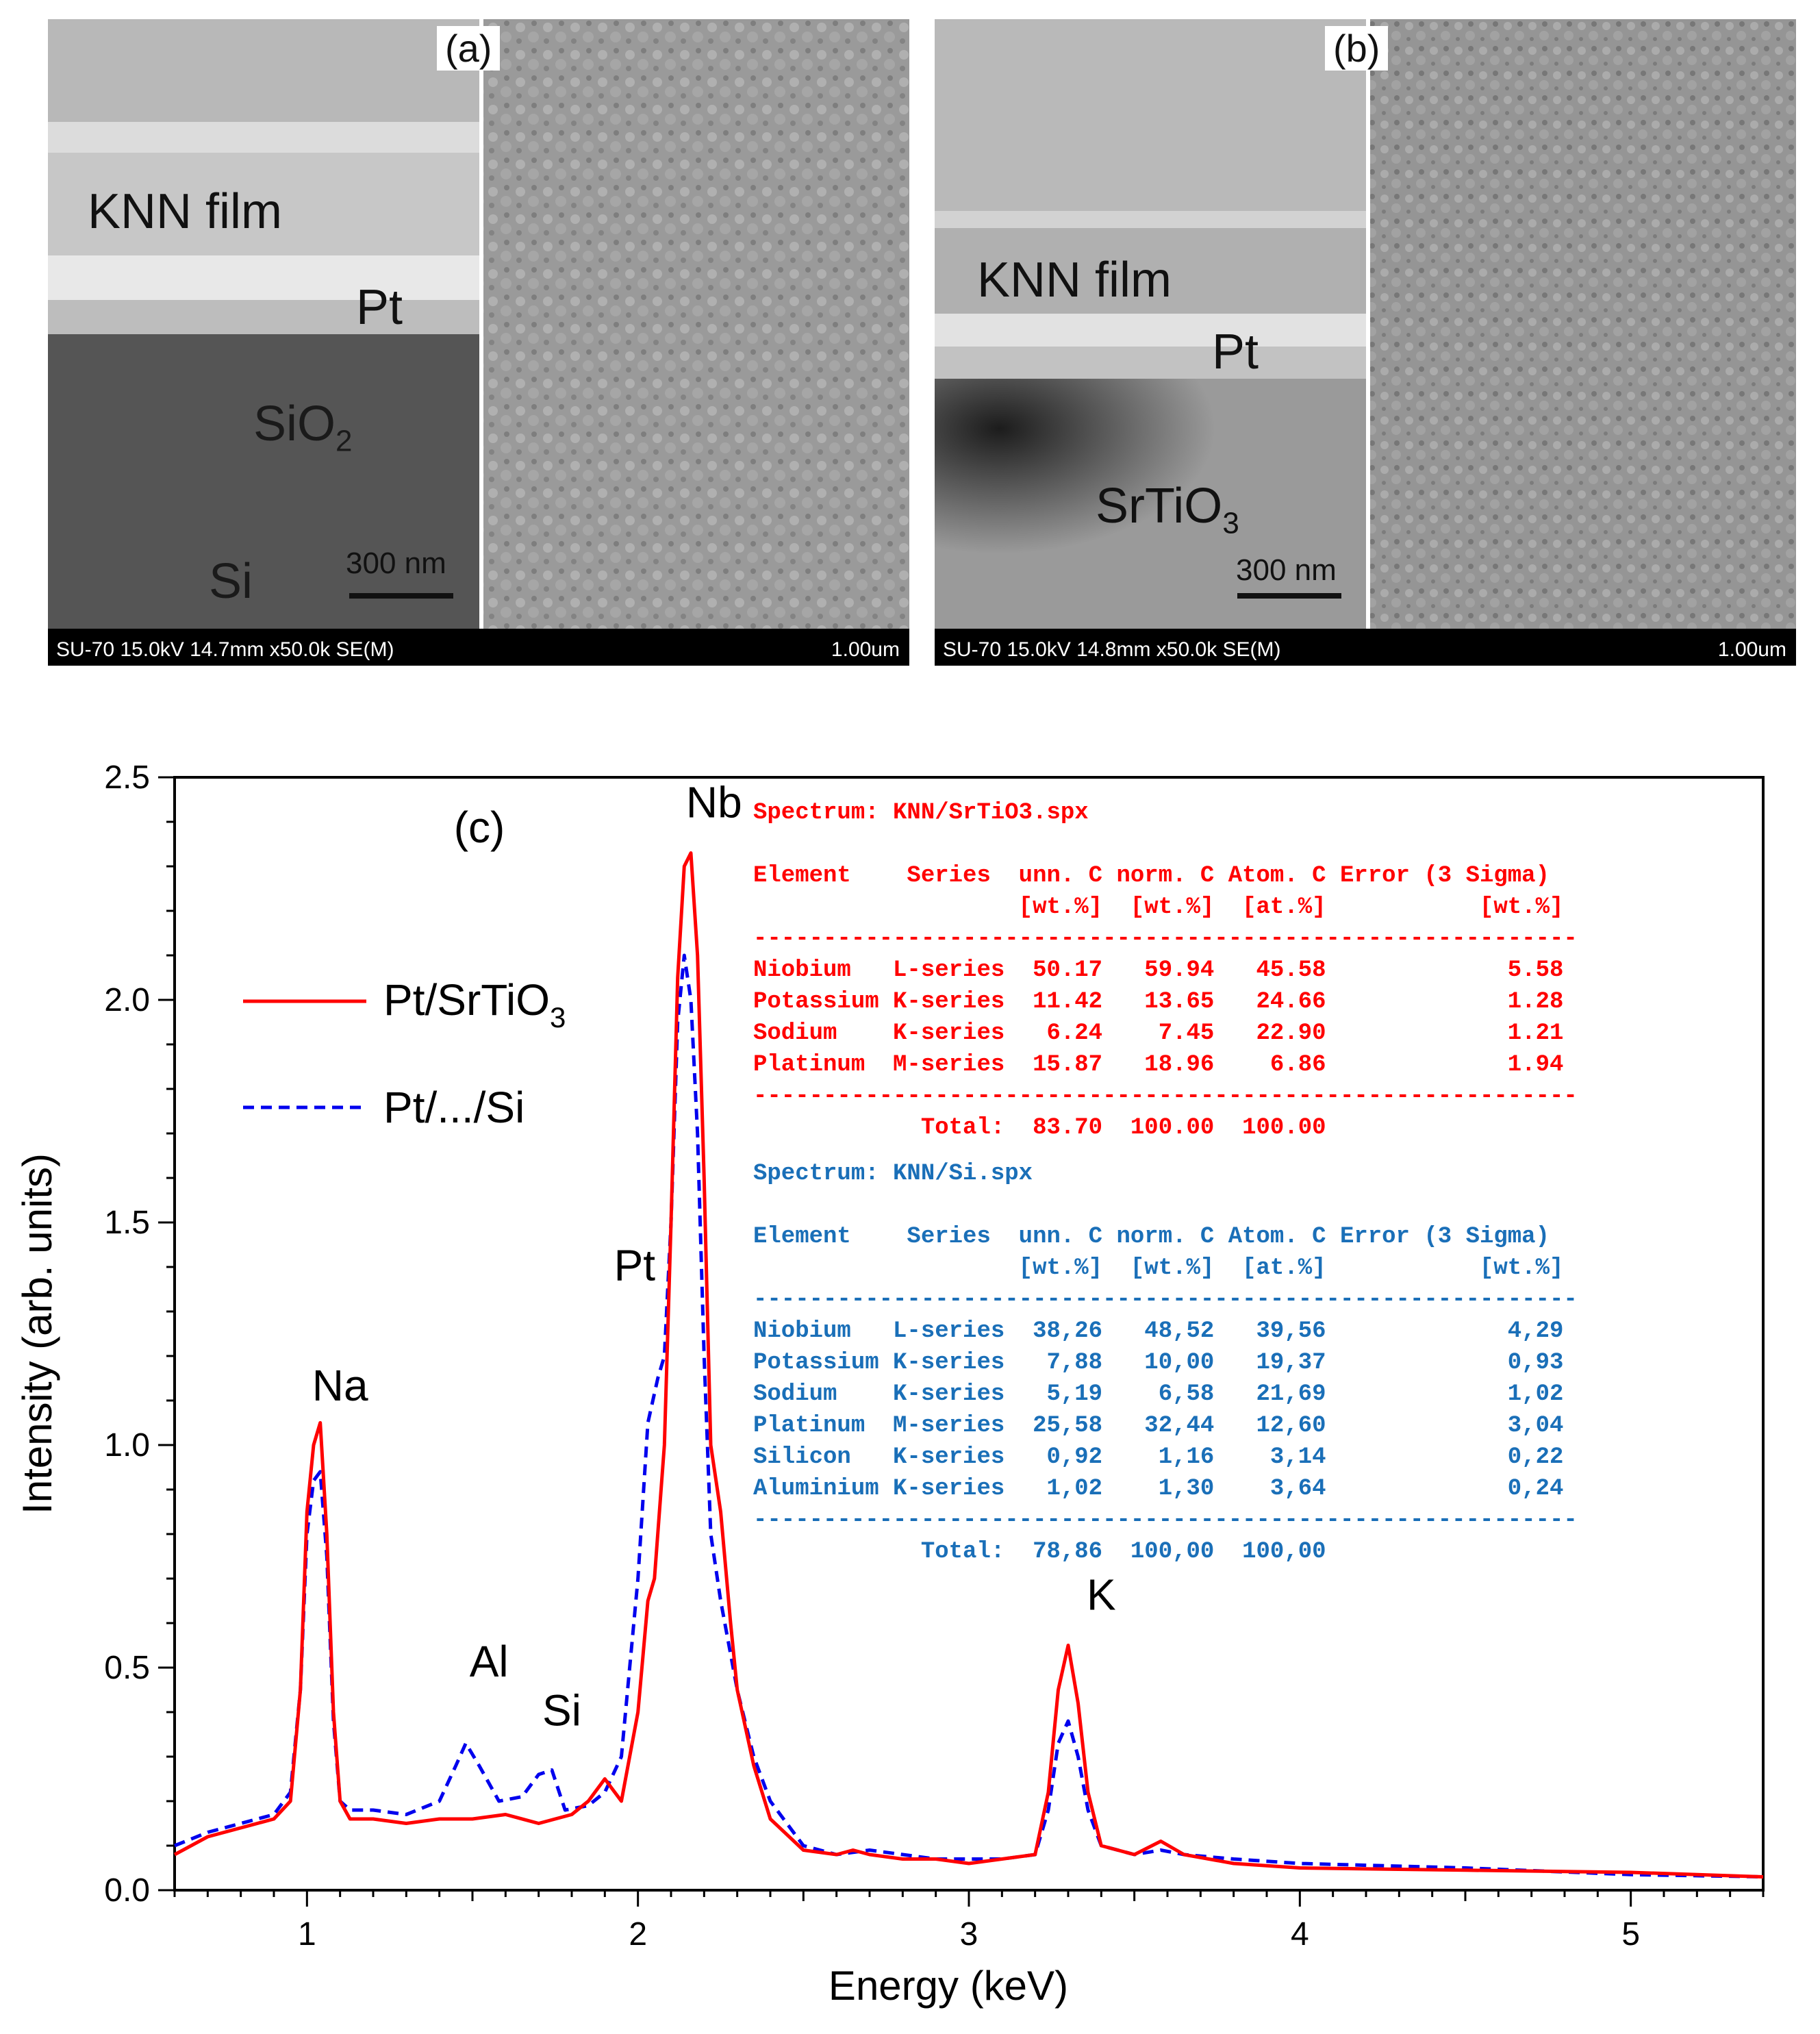 The height and width of the screenshot is (2034, 1820). What do you see at coordinates (1751, 649) in the screenshot?
I see `sem-scale-total-b: 1.00um` at bounding box center [1751, 649].